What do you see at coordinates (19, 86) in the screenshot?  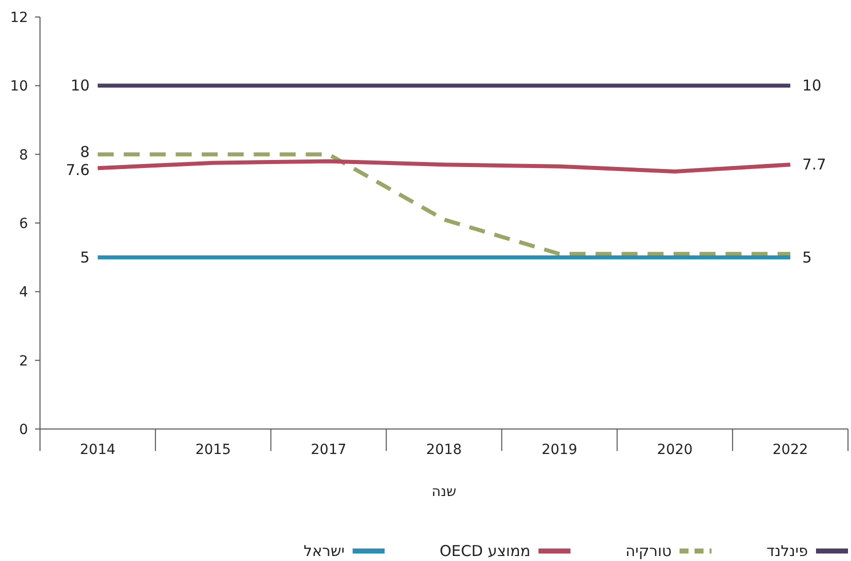 I see `y-tick-label: 10` at bounding box center [19, 86].